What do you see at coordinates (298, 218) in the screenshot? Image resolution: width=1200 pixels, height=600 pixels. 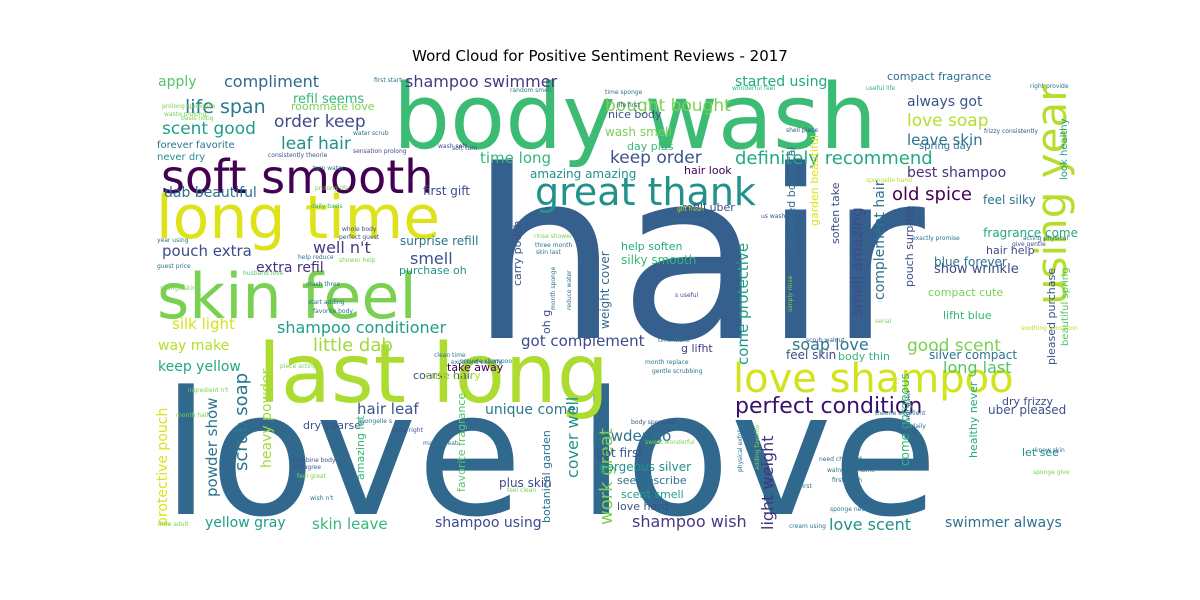 I see `word-long-time: long time` at bounding box center [298, 218].